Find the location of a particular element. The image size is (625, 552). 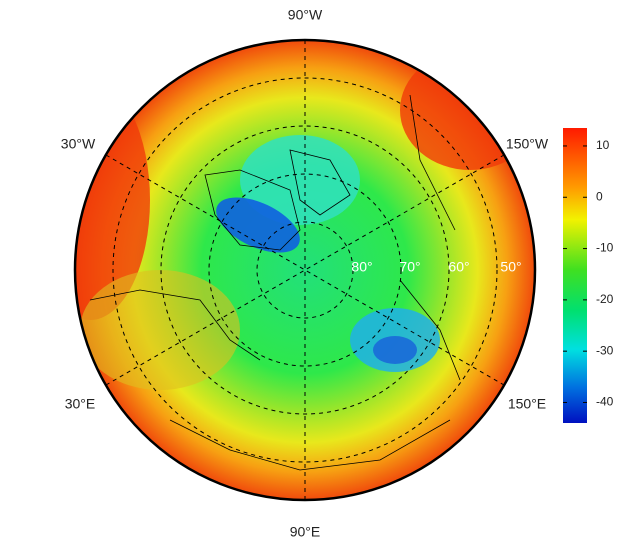

longitude-label: 90°W is located at coordinates (305, 15).